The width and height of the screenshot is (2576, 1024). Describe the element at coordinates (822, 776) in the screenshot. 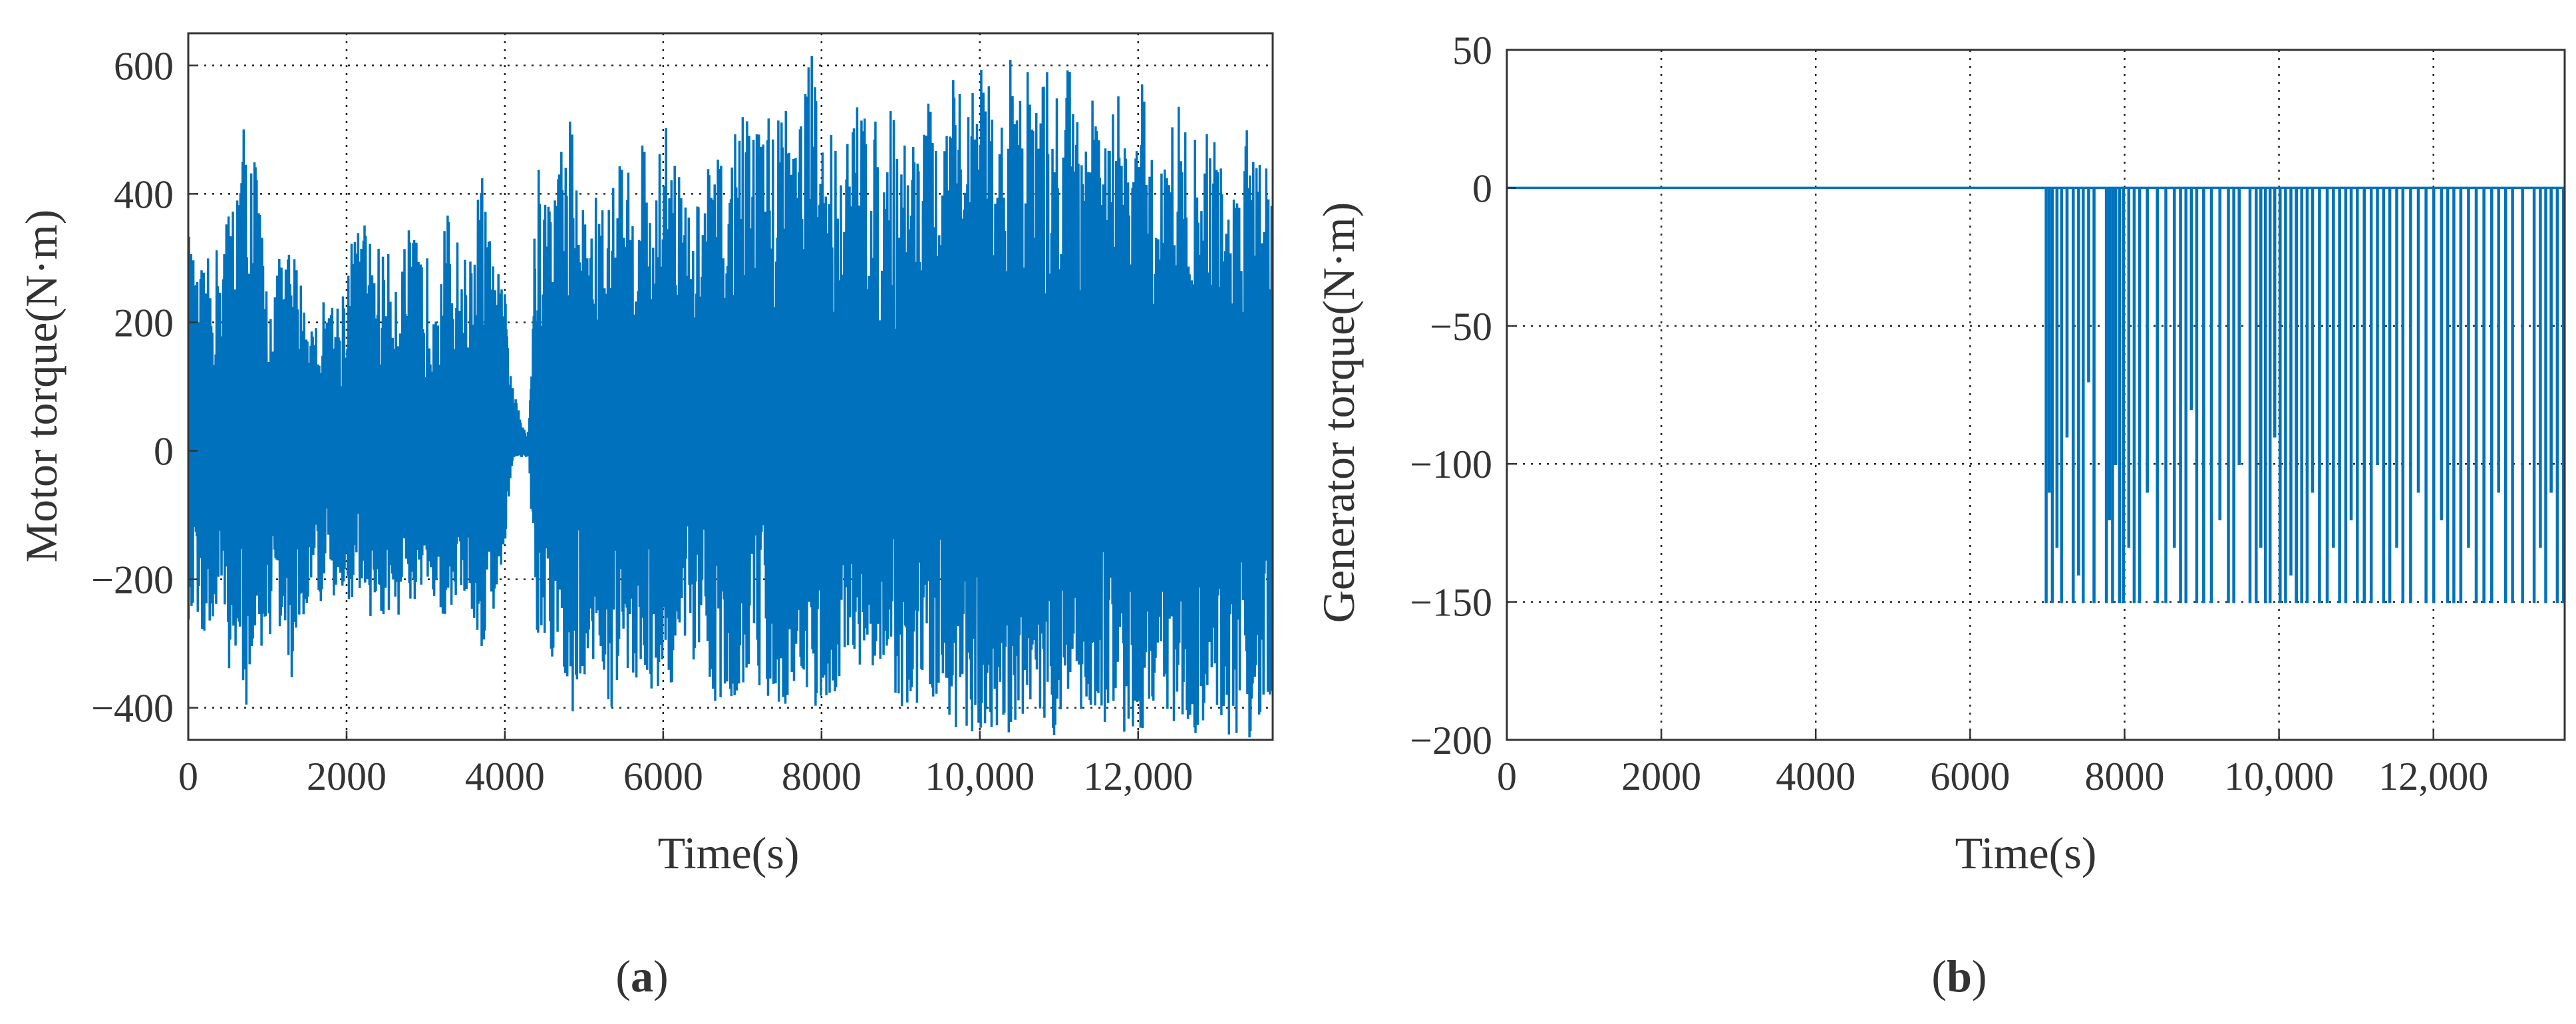

I see `panel-a-x-tick-label: 8000` at that location.